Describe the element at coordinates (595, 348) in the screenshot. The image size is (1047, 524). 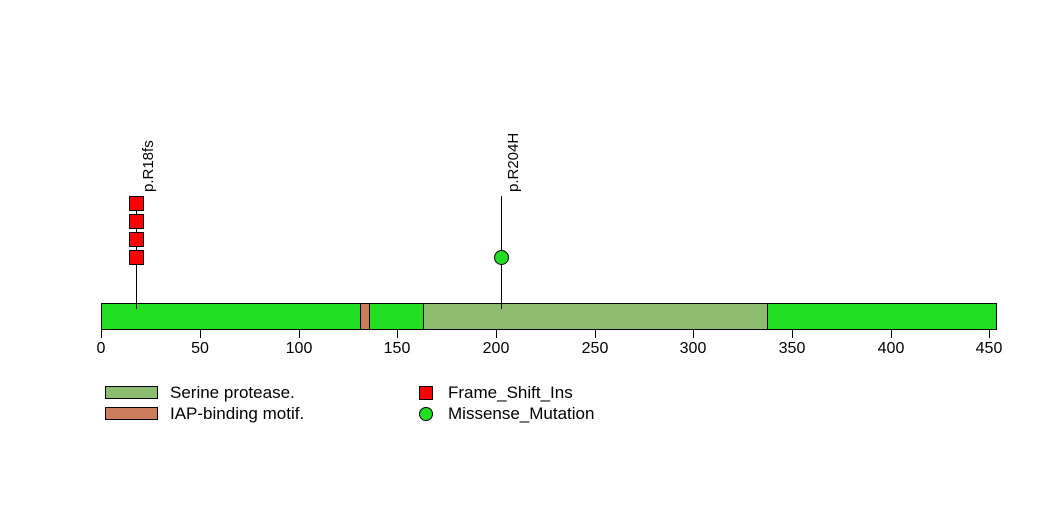
I see `axis-label-250: 250` at that location.